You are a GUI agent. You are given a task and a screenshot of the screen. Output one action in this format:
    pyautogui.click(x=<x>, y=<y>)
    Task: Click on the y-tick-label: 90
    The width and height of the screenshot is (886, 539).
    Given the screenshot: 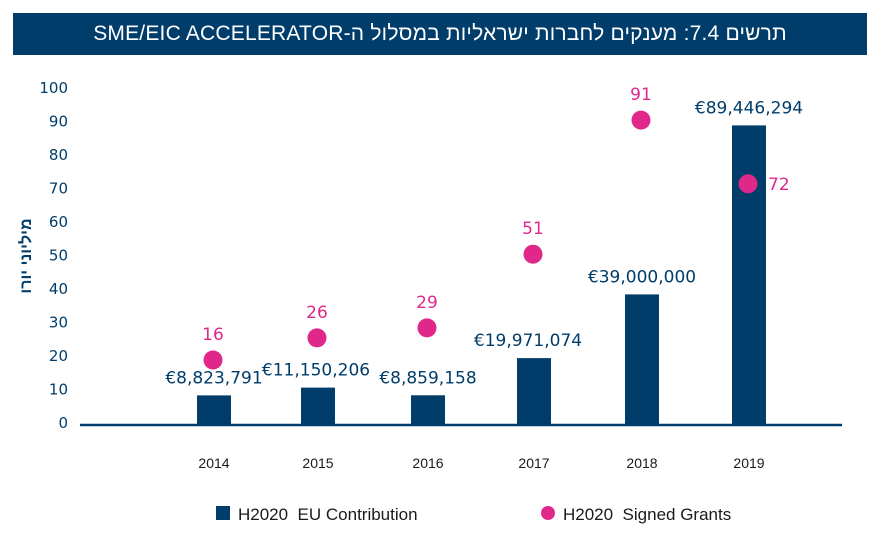 What is the action you would take?
    pyautogui.click(x=58, y=122)
    